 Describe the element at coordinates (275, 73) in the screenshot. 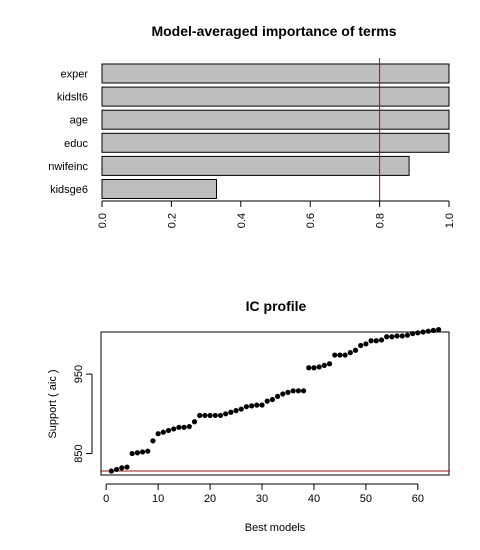

I see `bar-exper` at that location.